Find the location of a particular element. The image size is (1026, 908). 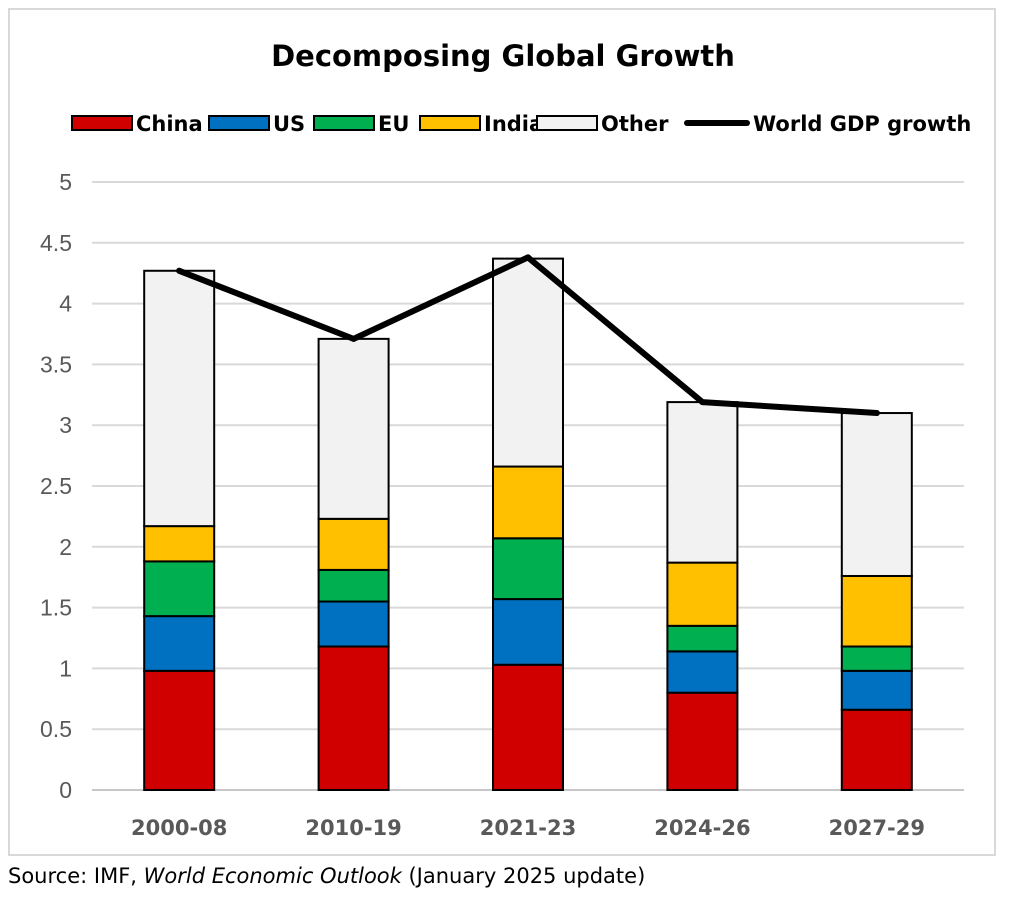

y-tick-label: 5 is located at coordinates (65, 182).